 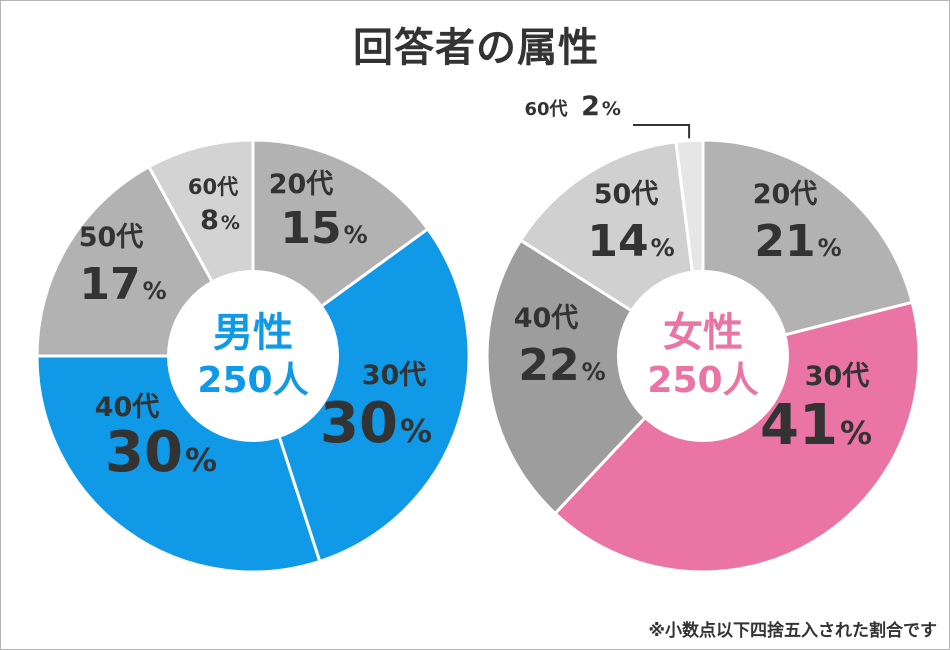 What do you see at coordinates (662, 131) in the screenshot?
I see `female-slice-4-callout-line` at bounding box center [662, 131].